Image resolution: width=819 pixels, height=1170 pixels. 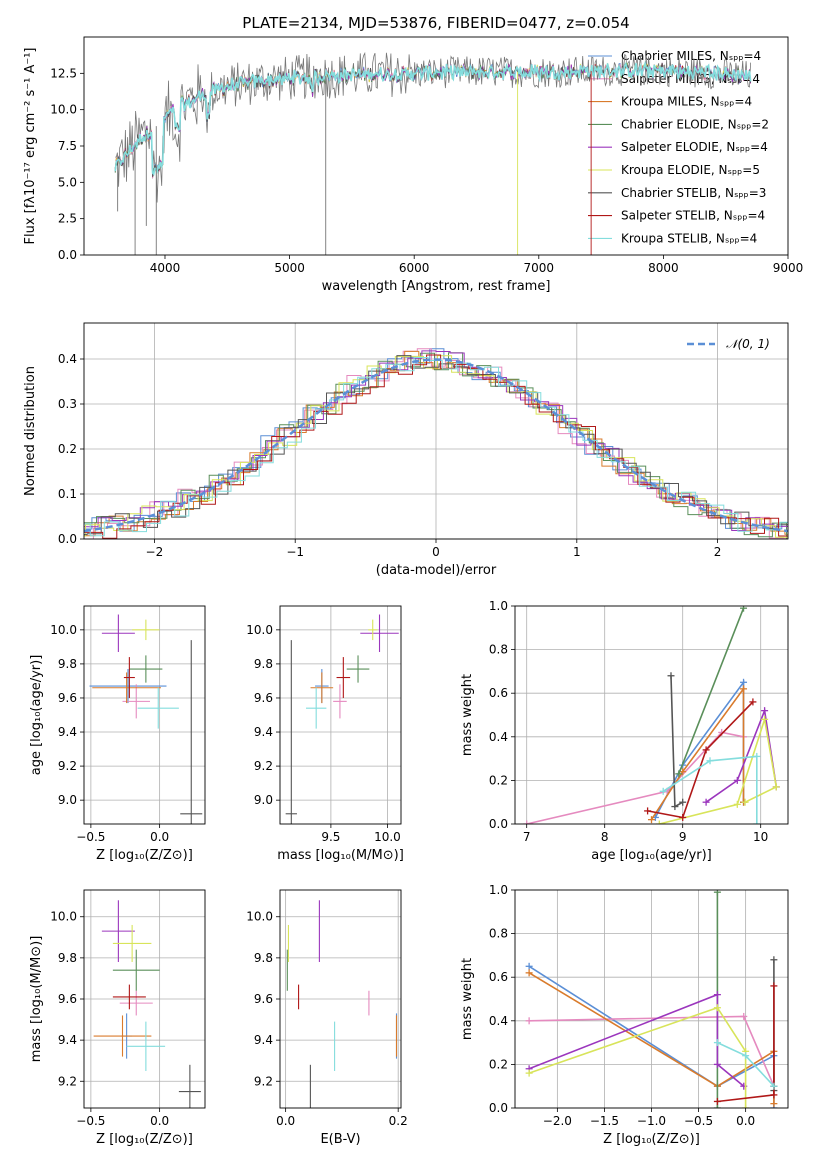 What do you see at coordinates (693, 193) in the screenshot?
I see `legend-label: Chabrier STELIB, Nₛₚₚ=3` at bounding box center [693, 193].